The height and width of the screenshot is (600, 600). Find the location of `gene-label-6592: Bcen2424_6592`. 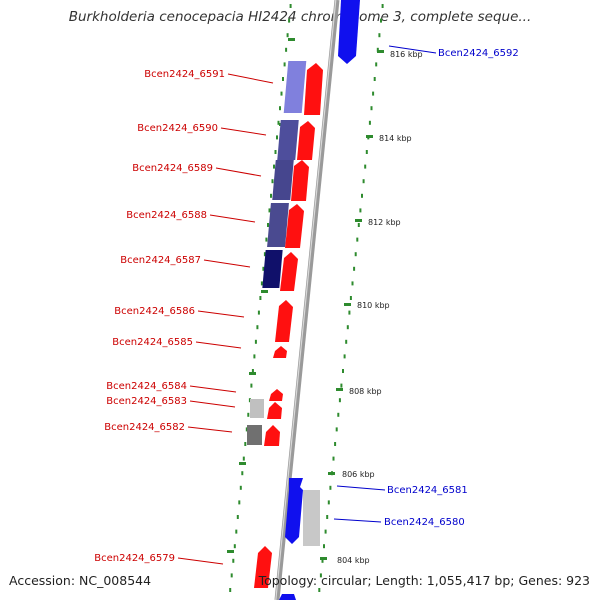

gene-label-6592: Bcen2424_6592 is located at coordinates (478, 53).